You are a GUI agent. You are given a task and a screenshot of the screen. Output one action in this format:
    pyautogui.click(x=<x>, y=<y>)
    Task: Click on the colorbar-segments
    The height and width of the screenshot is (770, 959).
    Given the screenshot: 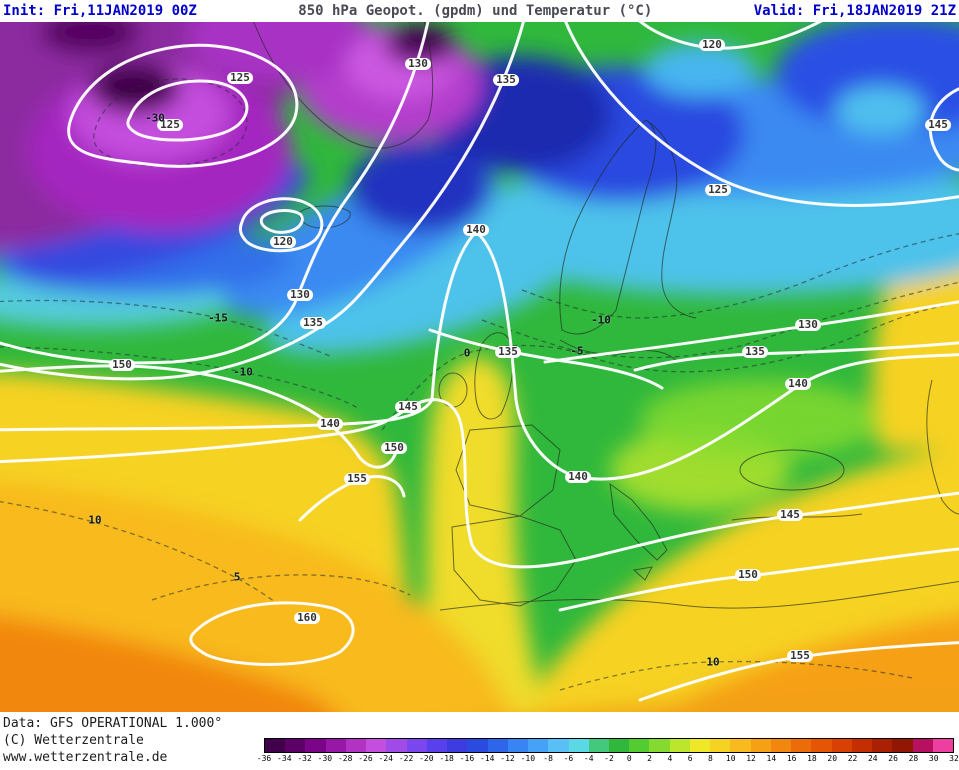 What is the action you would take?
    pyautogui.click(x=609, y=745)
    